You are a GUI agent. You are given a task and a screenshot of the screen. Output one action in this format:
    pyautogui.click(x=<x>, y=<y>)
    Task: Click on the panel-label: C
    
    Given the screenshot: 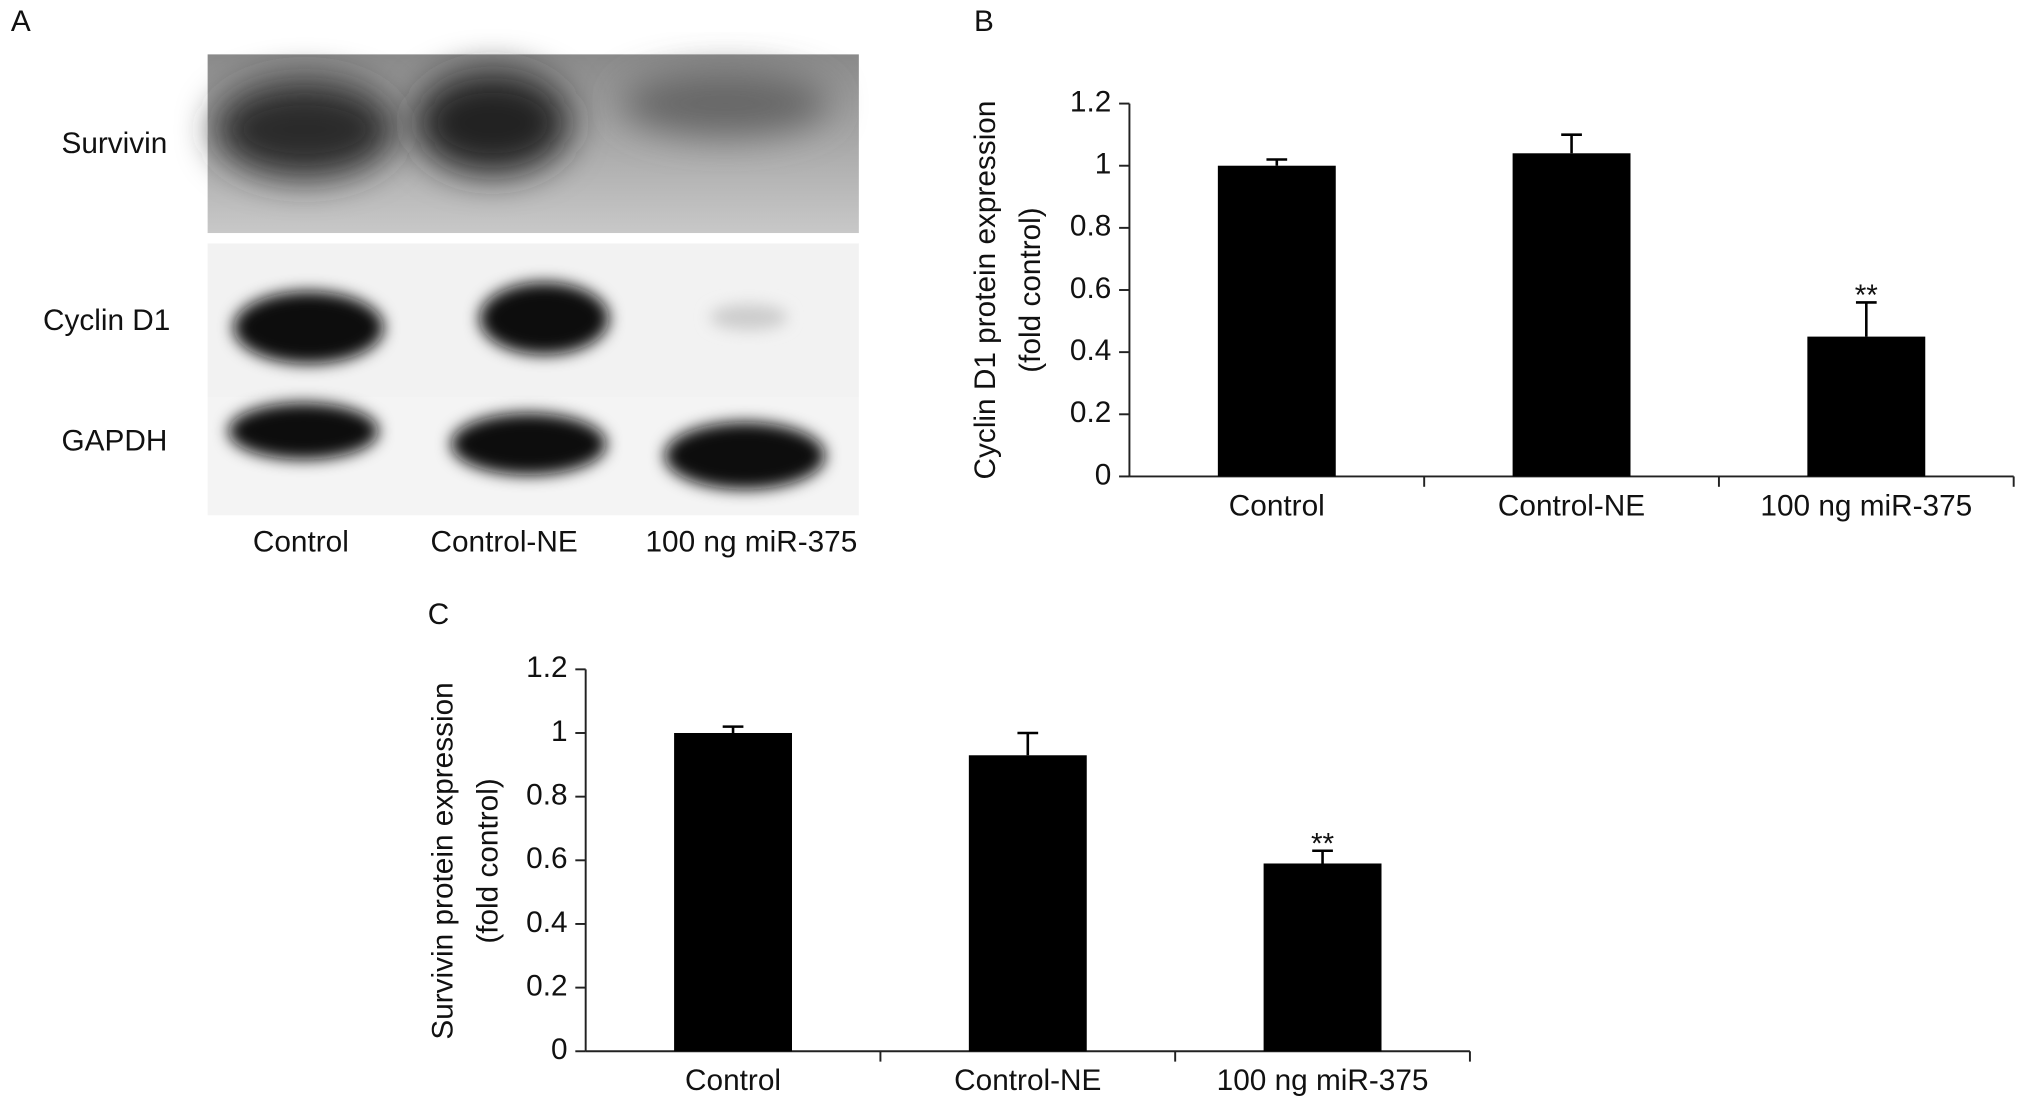 What is the action you would take?
    pyautogui.click(x=439, y=614)
    